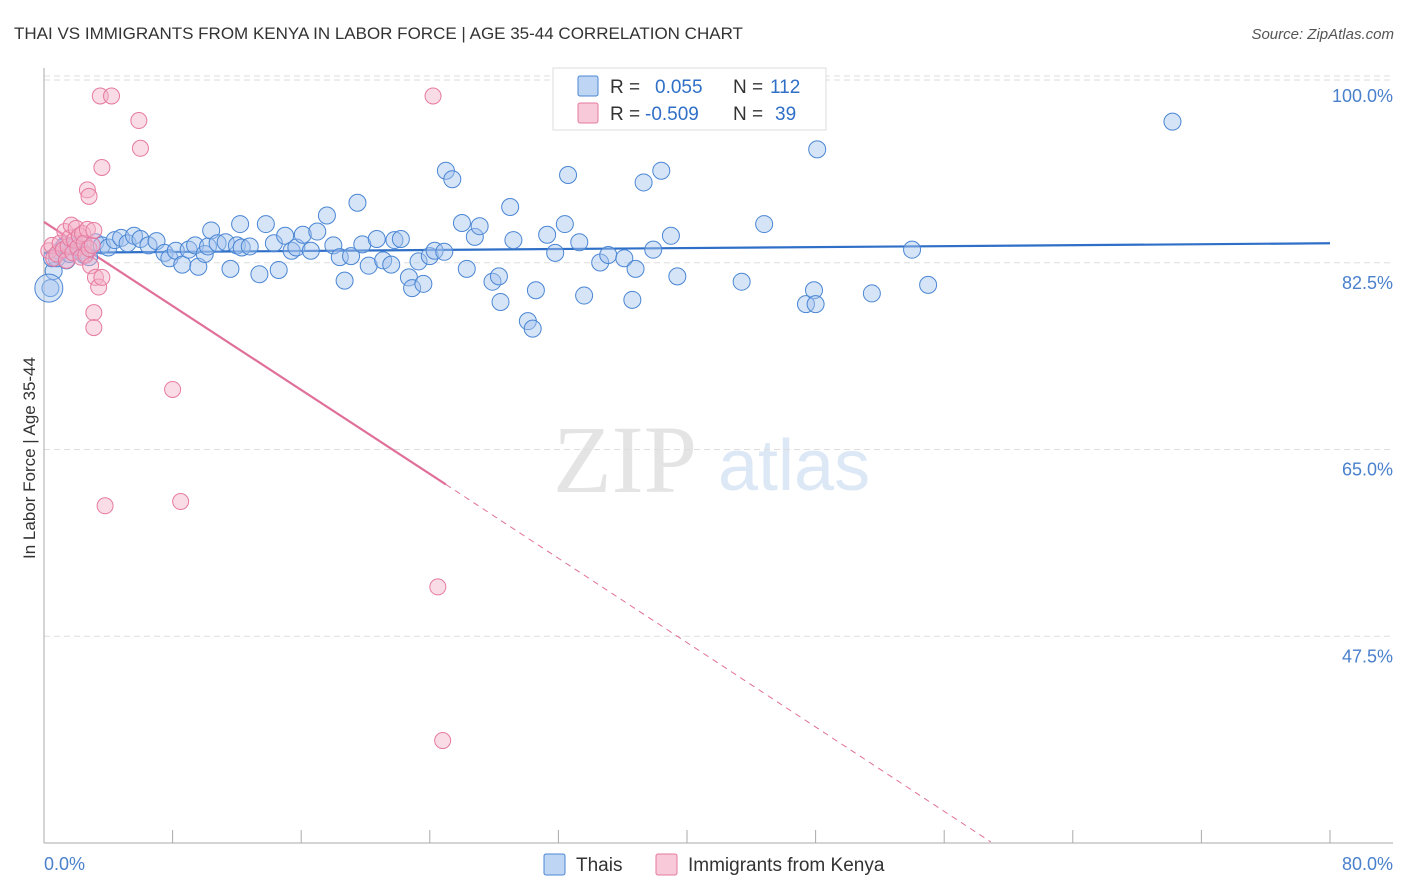  I want to click on y-tick-label: 82.5%, so click(1367, 283).